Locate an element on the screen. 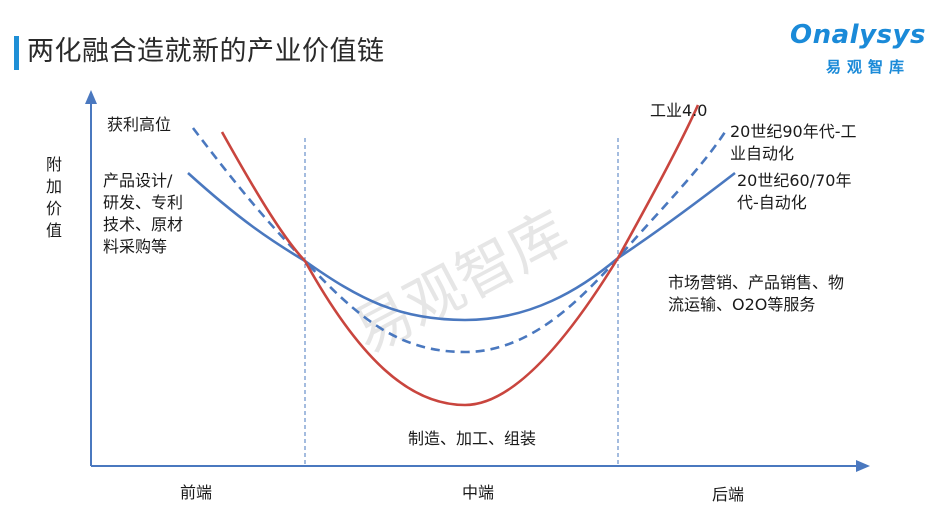 The image size is (949, 506). y-label-char: 加 is located at coordinates (53, 186).